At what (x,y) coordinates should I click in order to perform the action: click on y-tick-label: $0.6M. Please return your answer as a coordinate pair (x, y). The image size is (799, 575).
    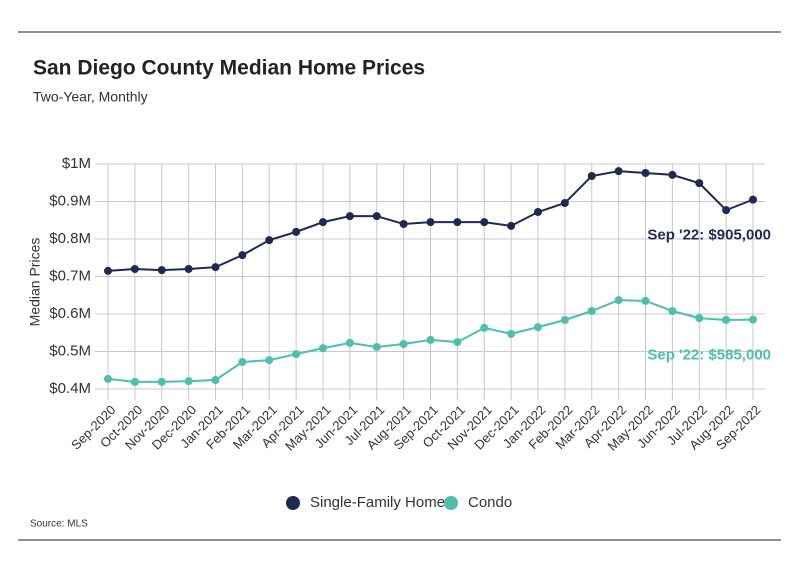
    Looking at the image, I should click on (70, 313).